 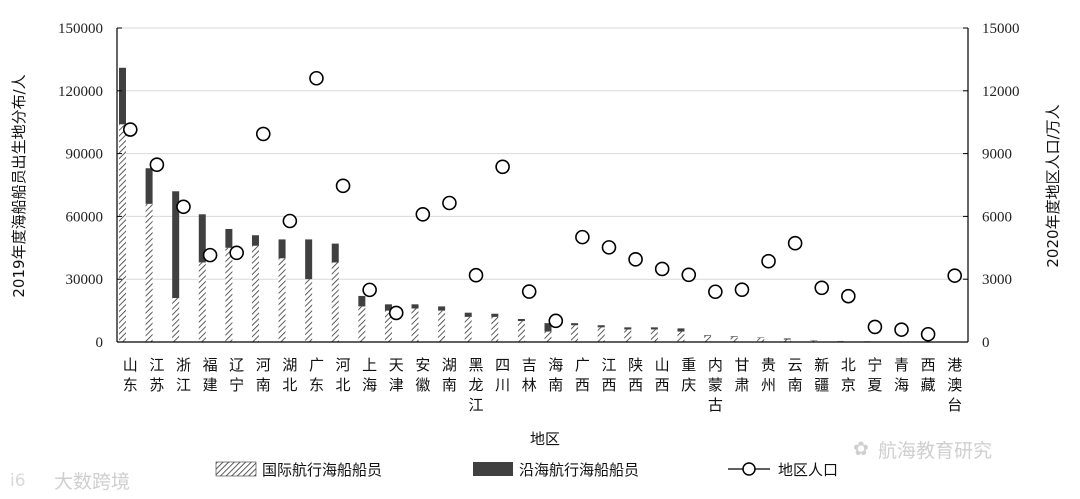 What do you see at coordinates (749, 469) in the screenshot?
I see `legend-marker-population` at bounding box center [749, 469].